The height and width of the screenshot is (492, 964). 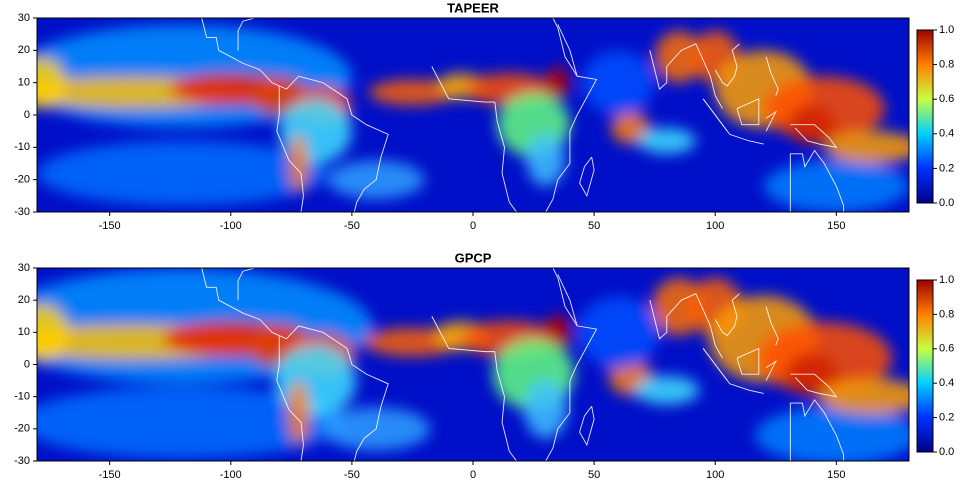 I want to click on panel-title: GPCP, so click(x=473, y=257).